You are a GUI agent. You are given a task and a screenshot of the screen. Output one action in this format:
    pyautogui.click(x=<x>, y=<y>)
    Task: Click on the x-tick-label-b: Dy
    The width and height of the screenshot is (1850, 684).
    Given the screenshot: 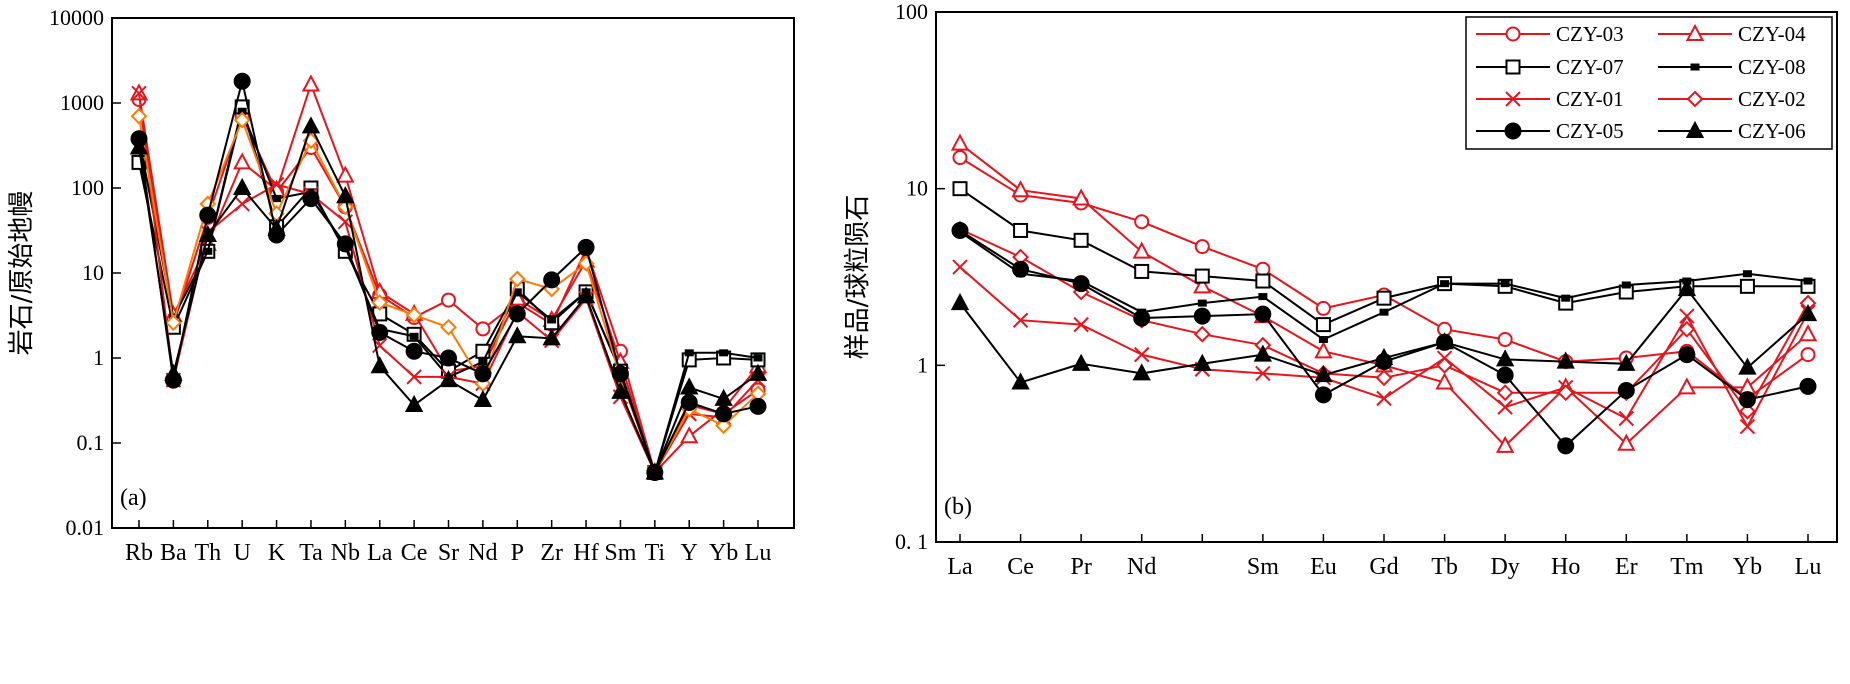 What is the action you would take?
    pyautogui.click(x=1504, y=567)
    